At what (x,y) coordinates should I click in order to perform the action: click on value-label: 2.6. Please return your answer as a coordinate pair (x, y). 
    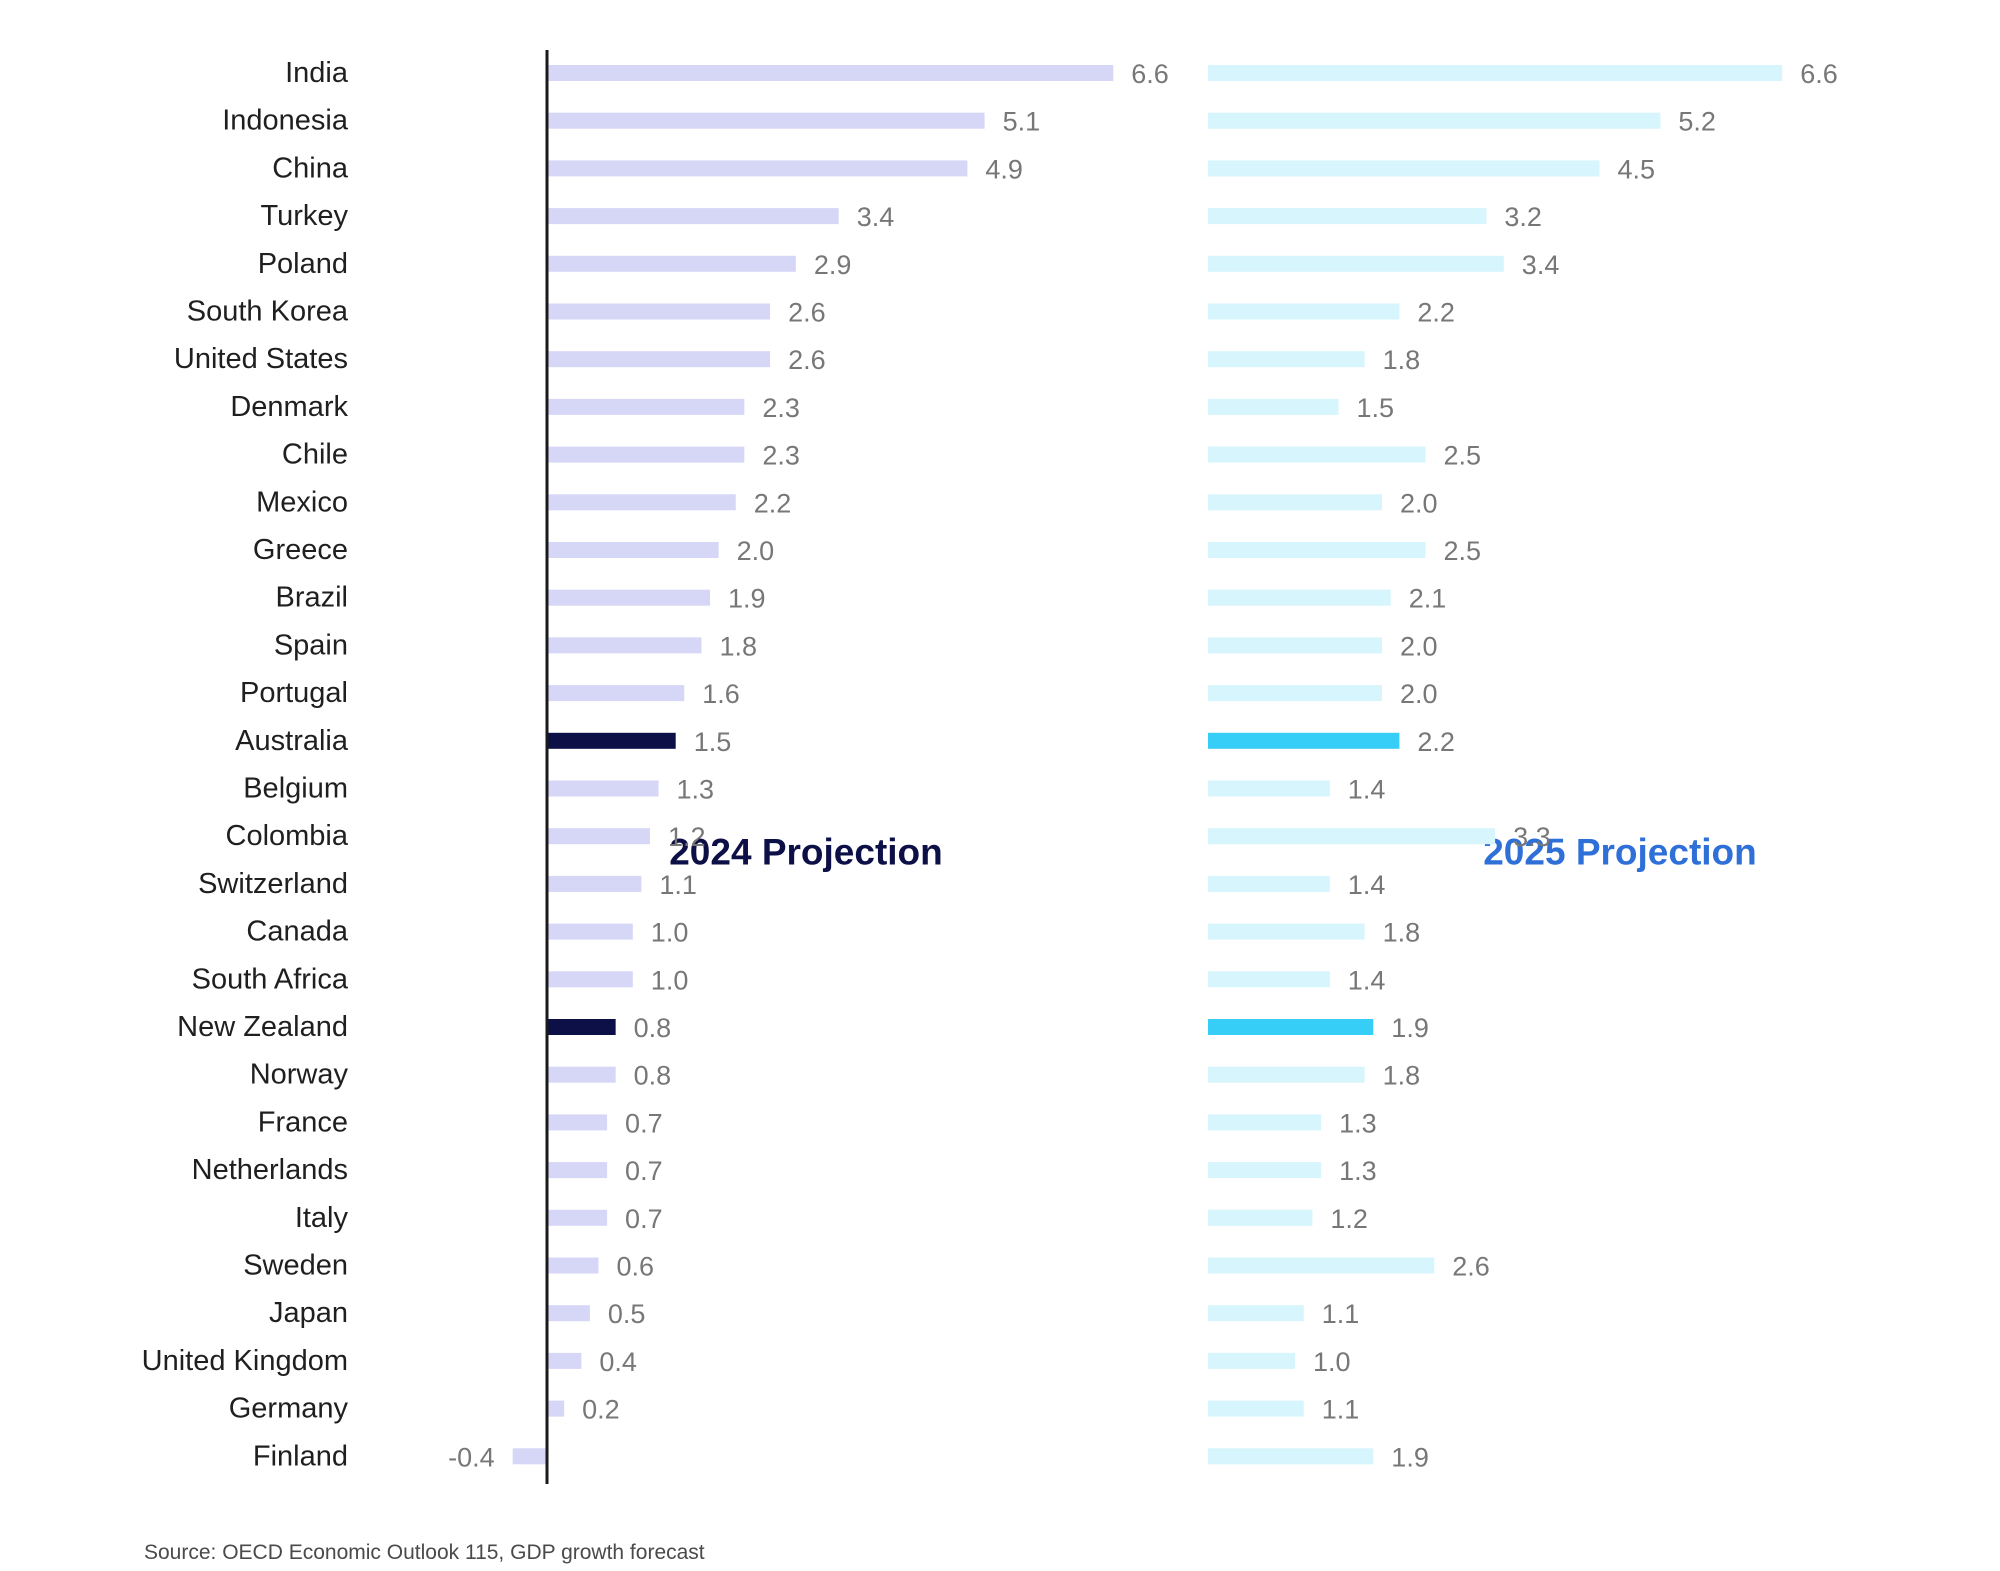
    Looking at the image, I should click on (1471, 1267).